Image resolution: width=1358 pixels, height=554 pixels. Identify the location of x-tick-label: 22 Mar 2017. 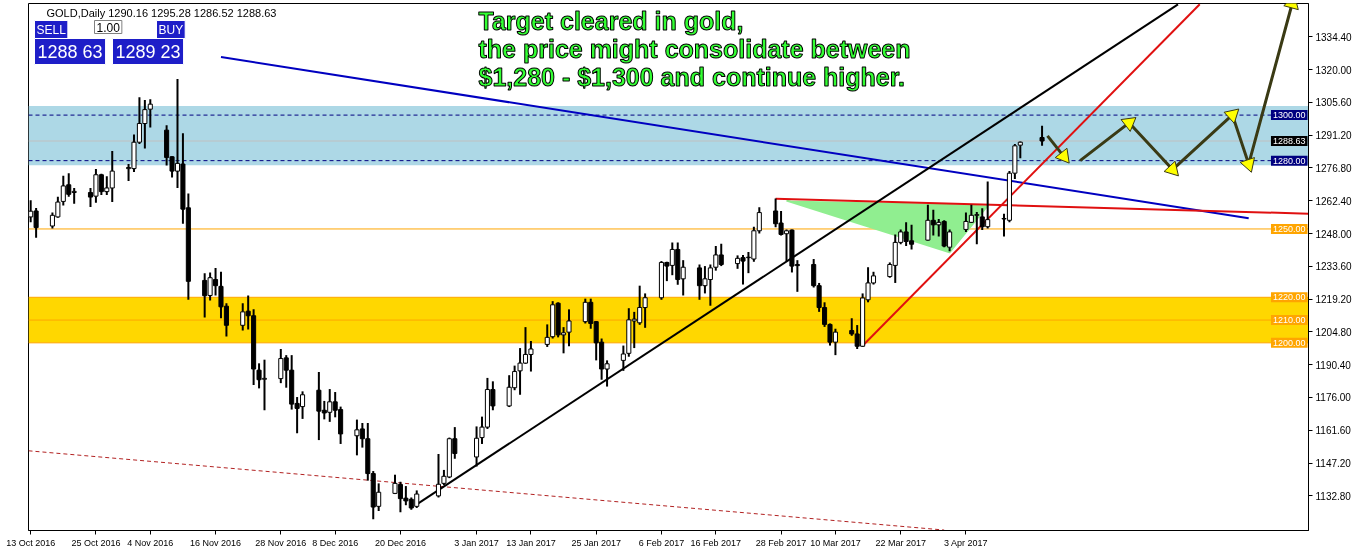
(900, 542).